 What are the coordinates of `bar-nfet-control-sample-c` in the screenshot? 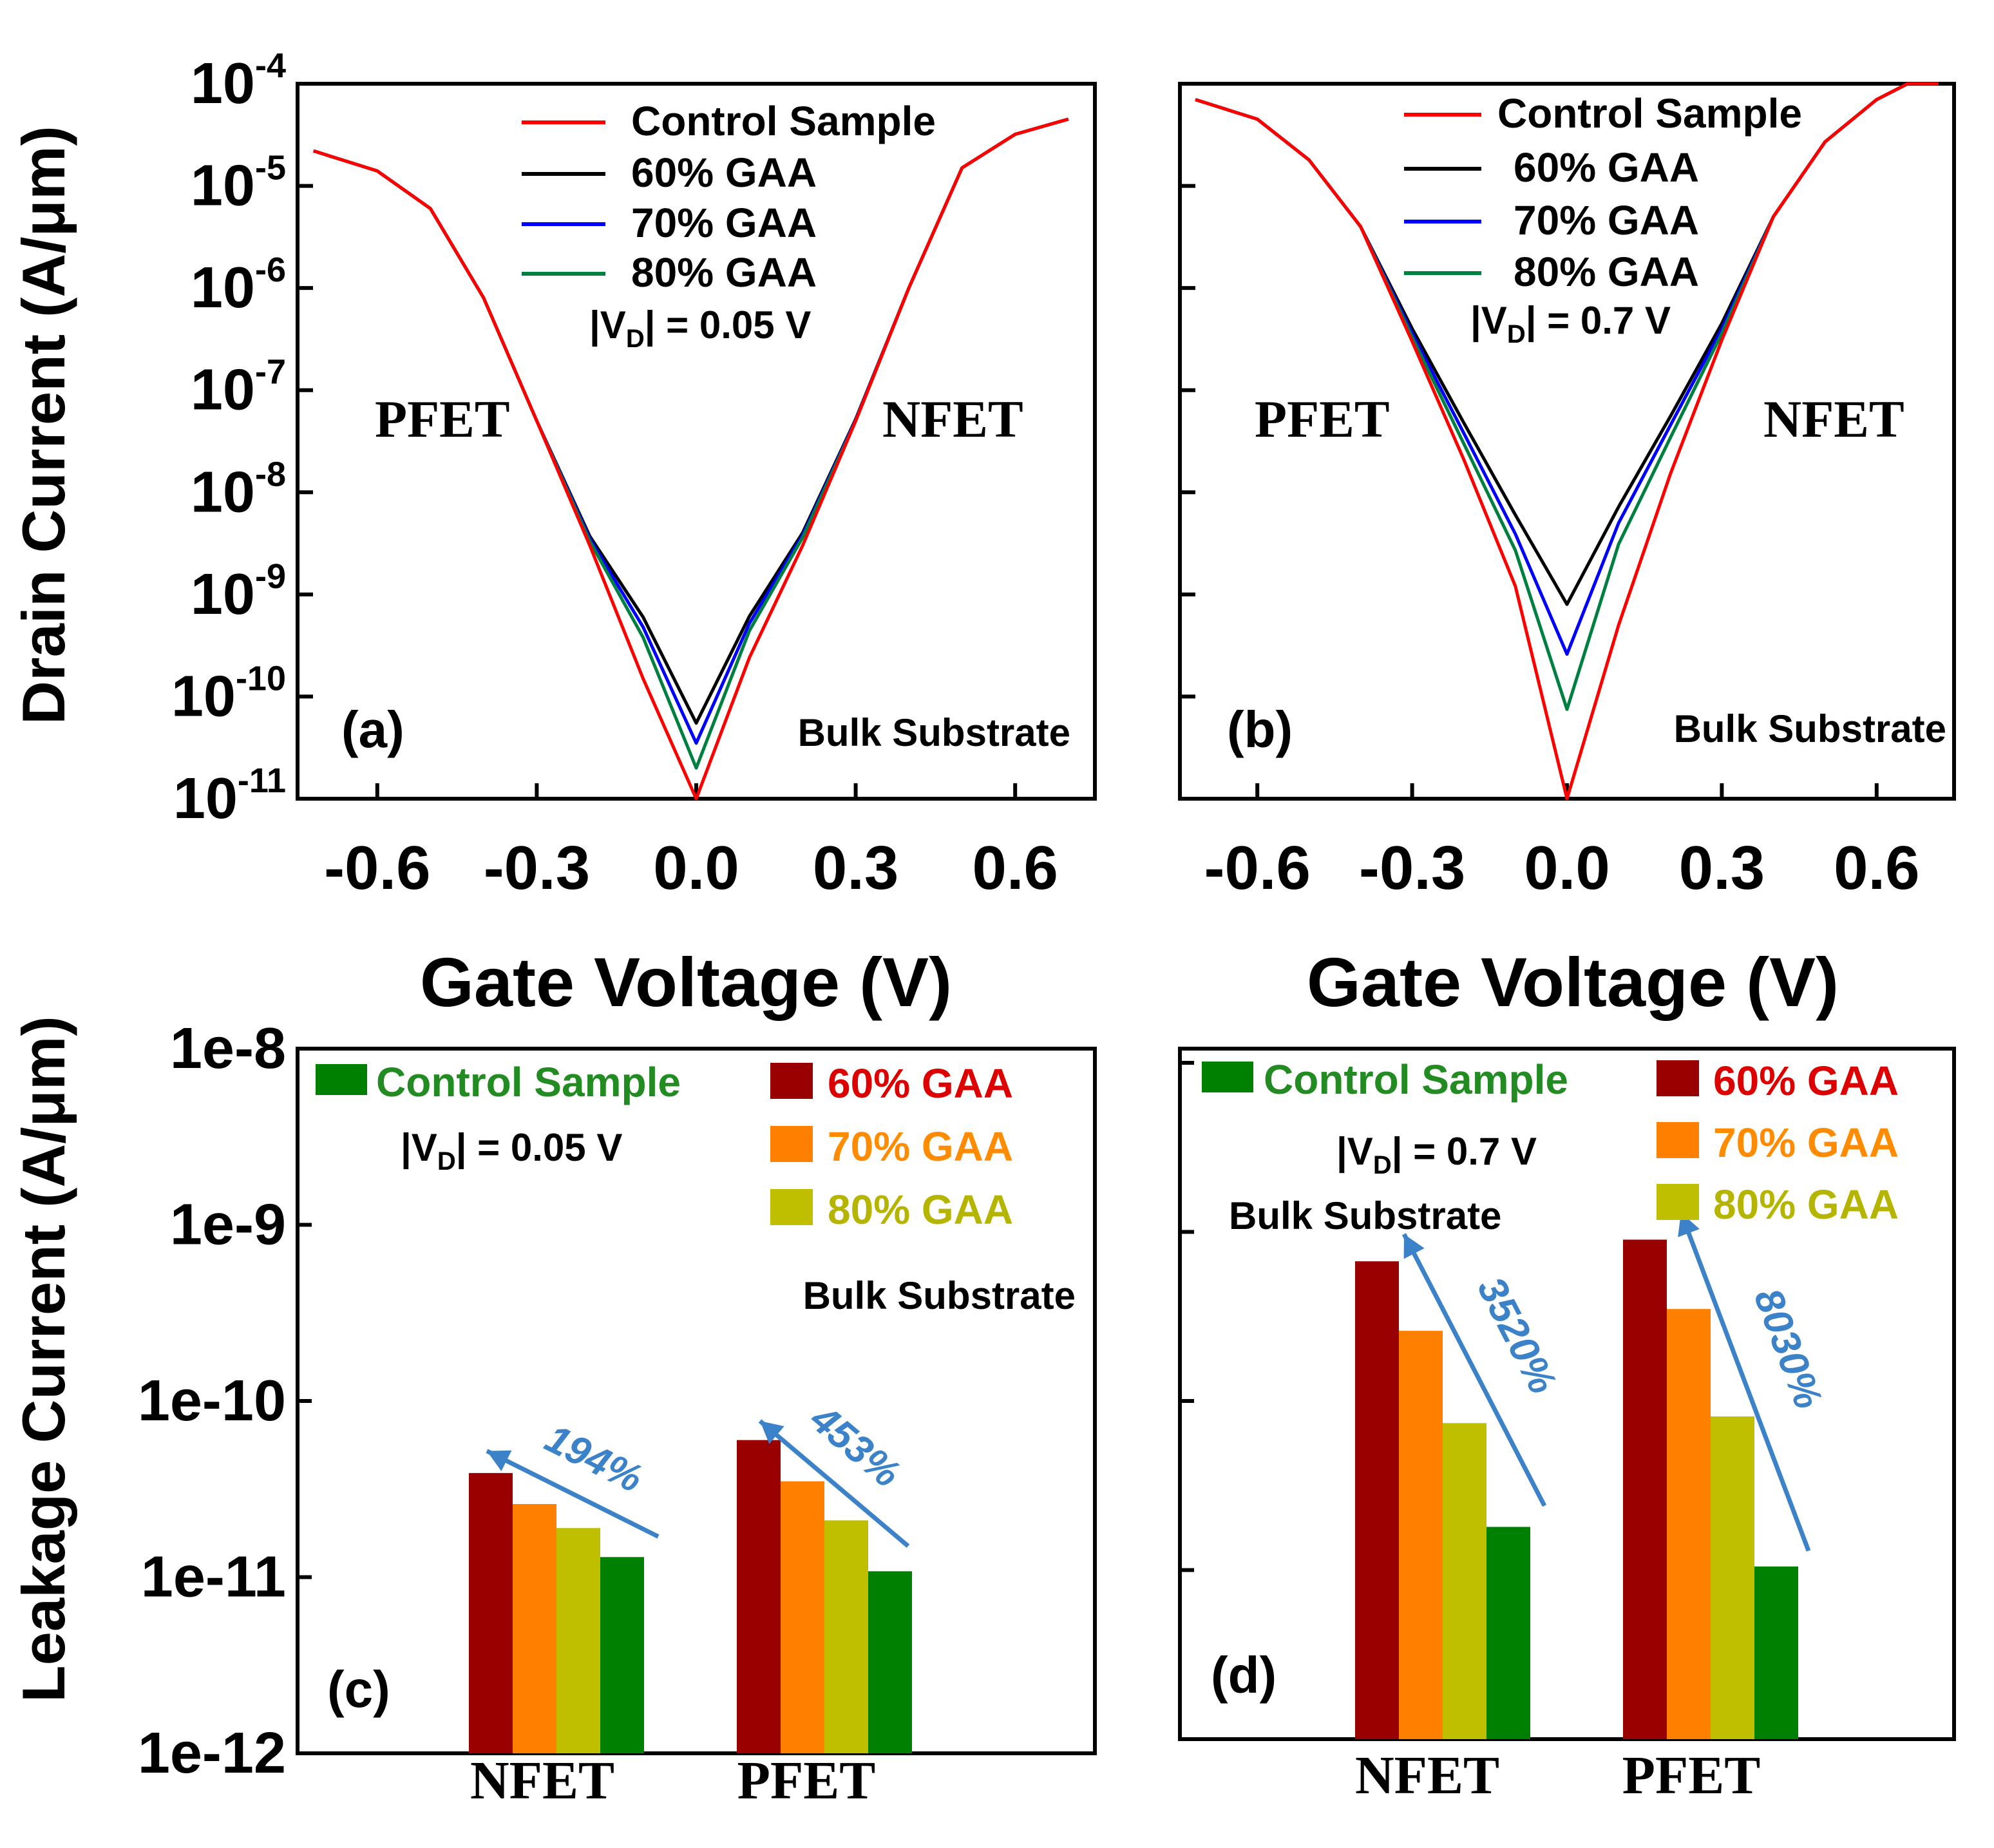 It's located at (622, 1655).